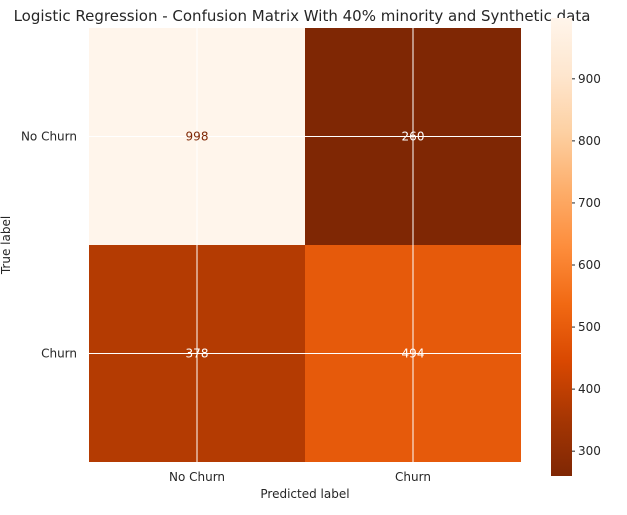  I want to click on cell-value-label: 260, so click(413, 137).